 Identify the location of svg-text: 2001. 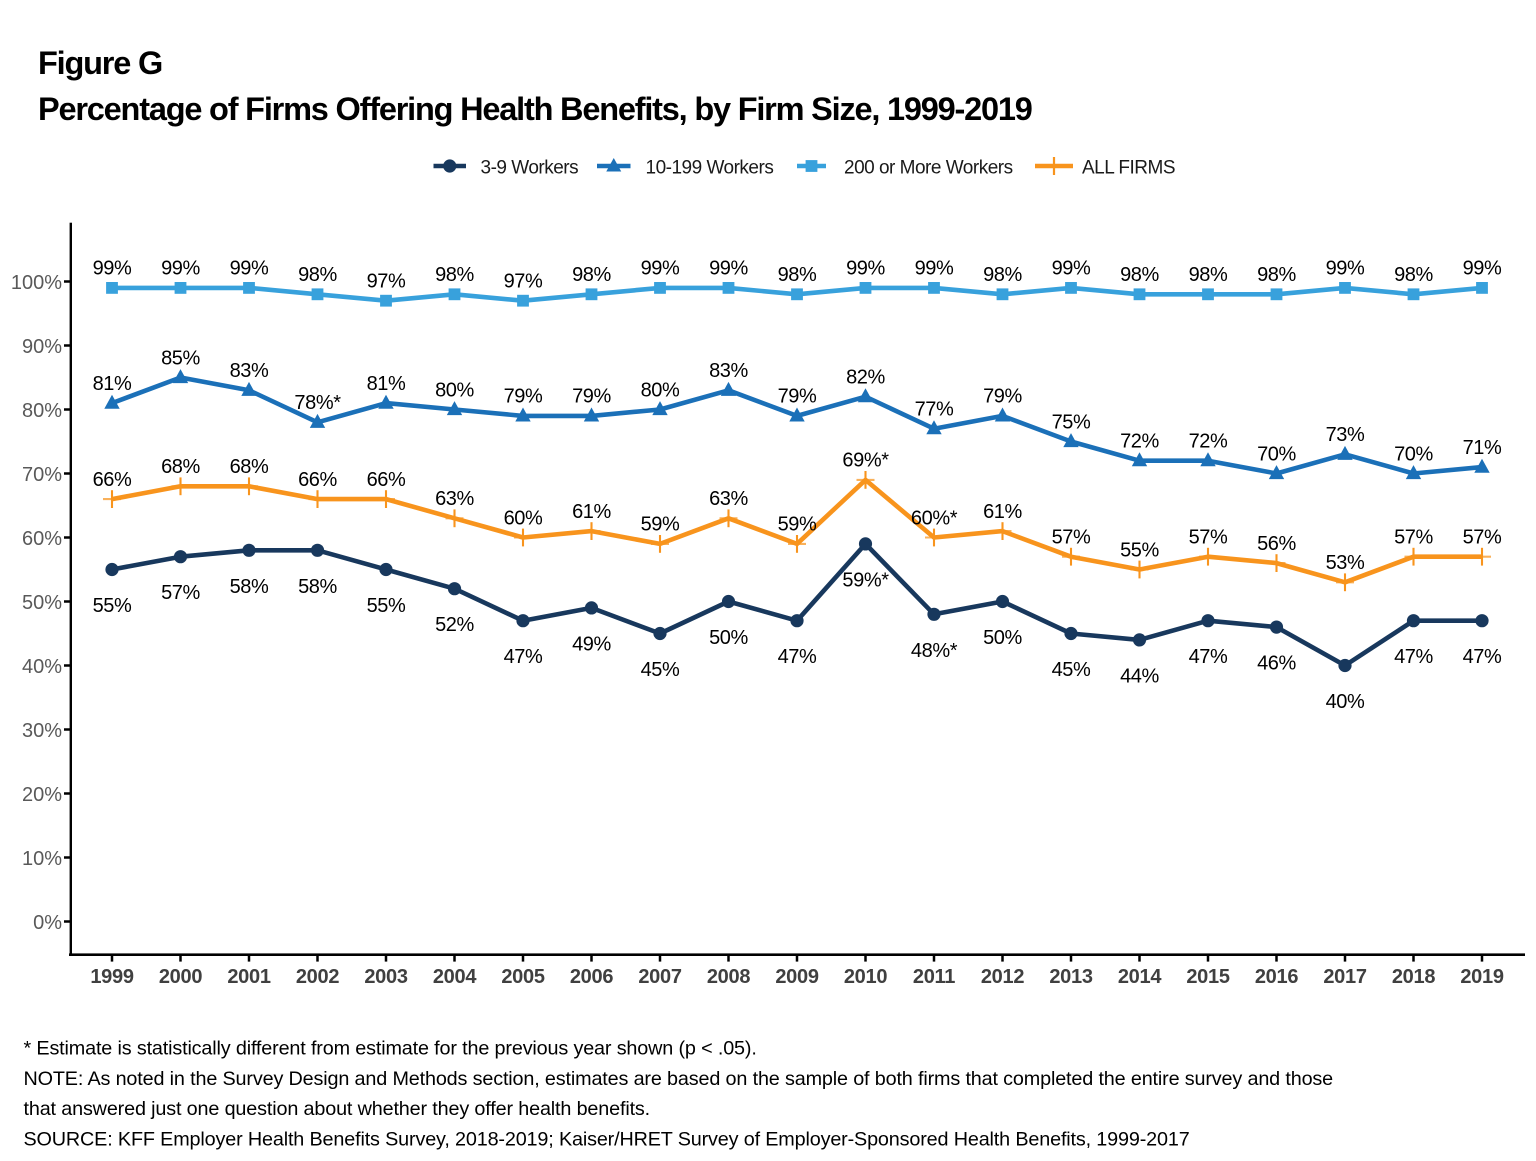
(248, 977).